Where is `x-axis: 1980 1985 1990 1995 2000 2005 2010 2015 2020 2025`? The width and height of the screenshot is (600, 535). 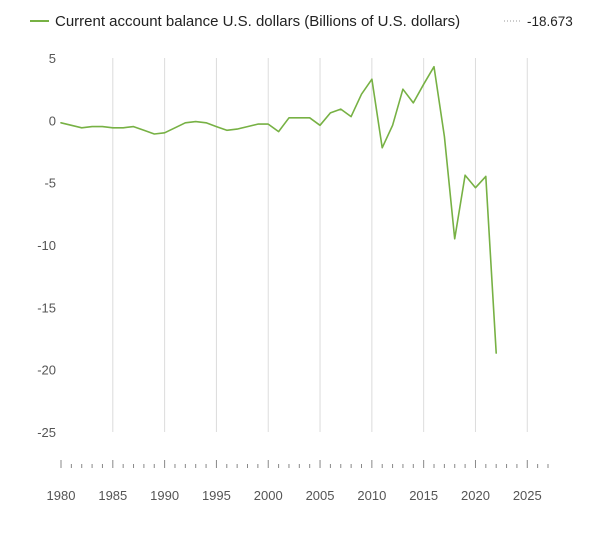
x-axis: 1980 1985 1990 1995 2000 2005 2010 2015 2020 2025 is located at coordinates (298, 481).